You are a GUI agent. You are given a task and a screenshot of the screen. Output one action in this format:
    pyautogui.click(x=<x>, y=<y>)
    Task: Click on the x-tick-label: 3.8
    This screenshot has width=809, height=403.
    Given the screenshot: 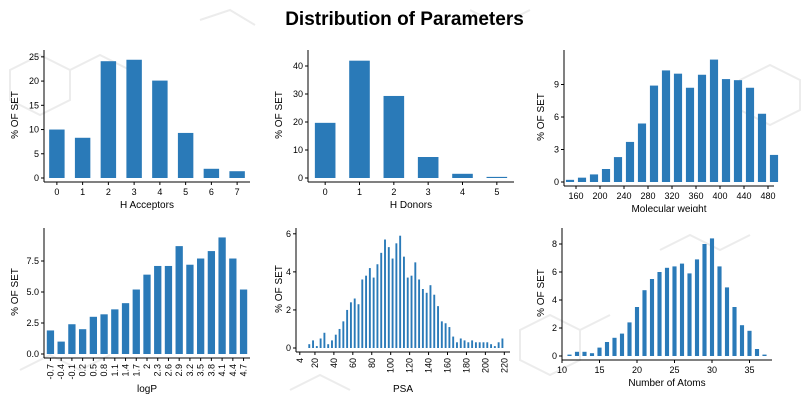 What is the action you would take?
    pyautogui.click(x=211, y=370)
    